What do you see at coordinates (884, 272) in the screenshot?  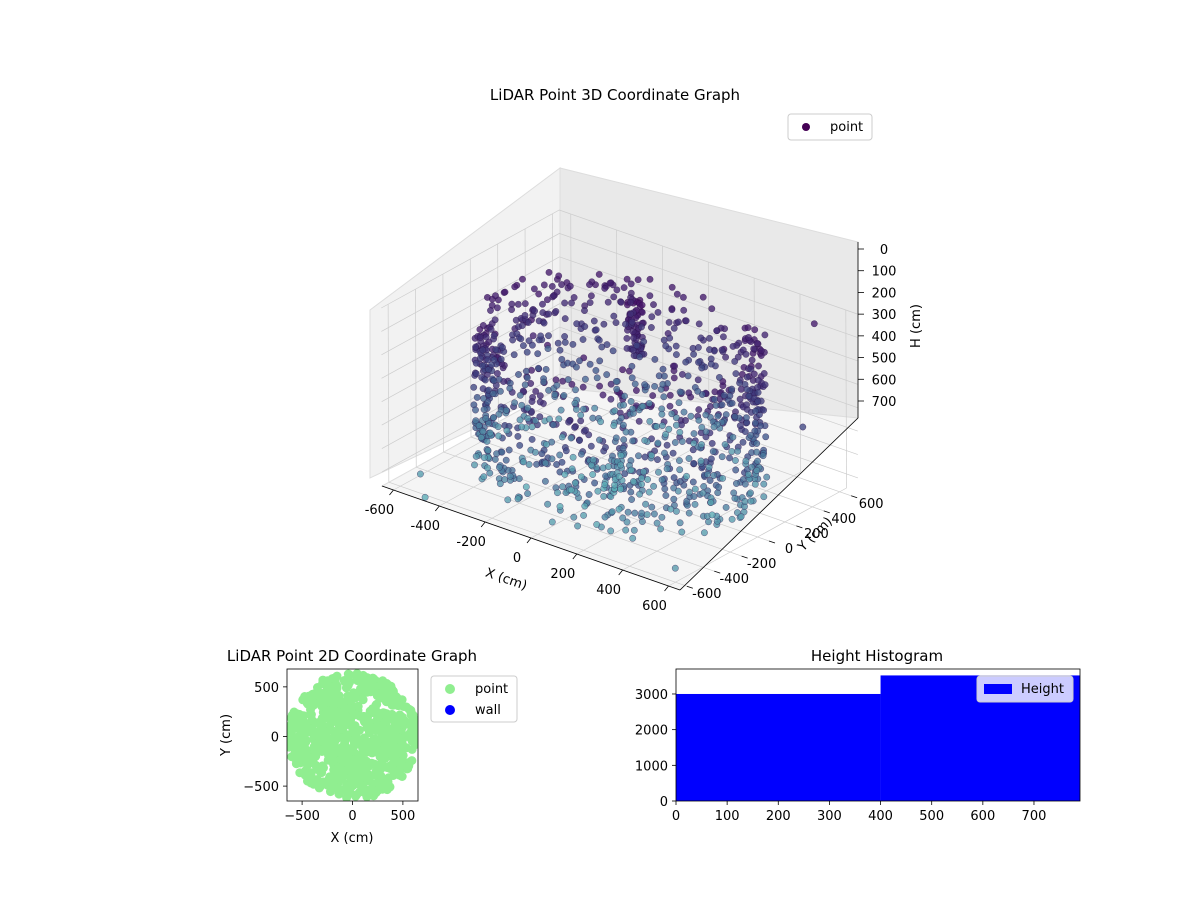 I see `z-tick-label-3d: 100` at bounding box center [884, 272].